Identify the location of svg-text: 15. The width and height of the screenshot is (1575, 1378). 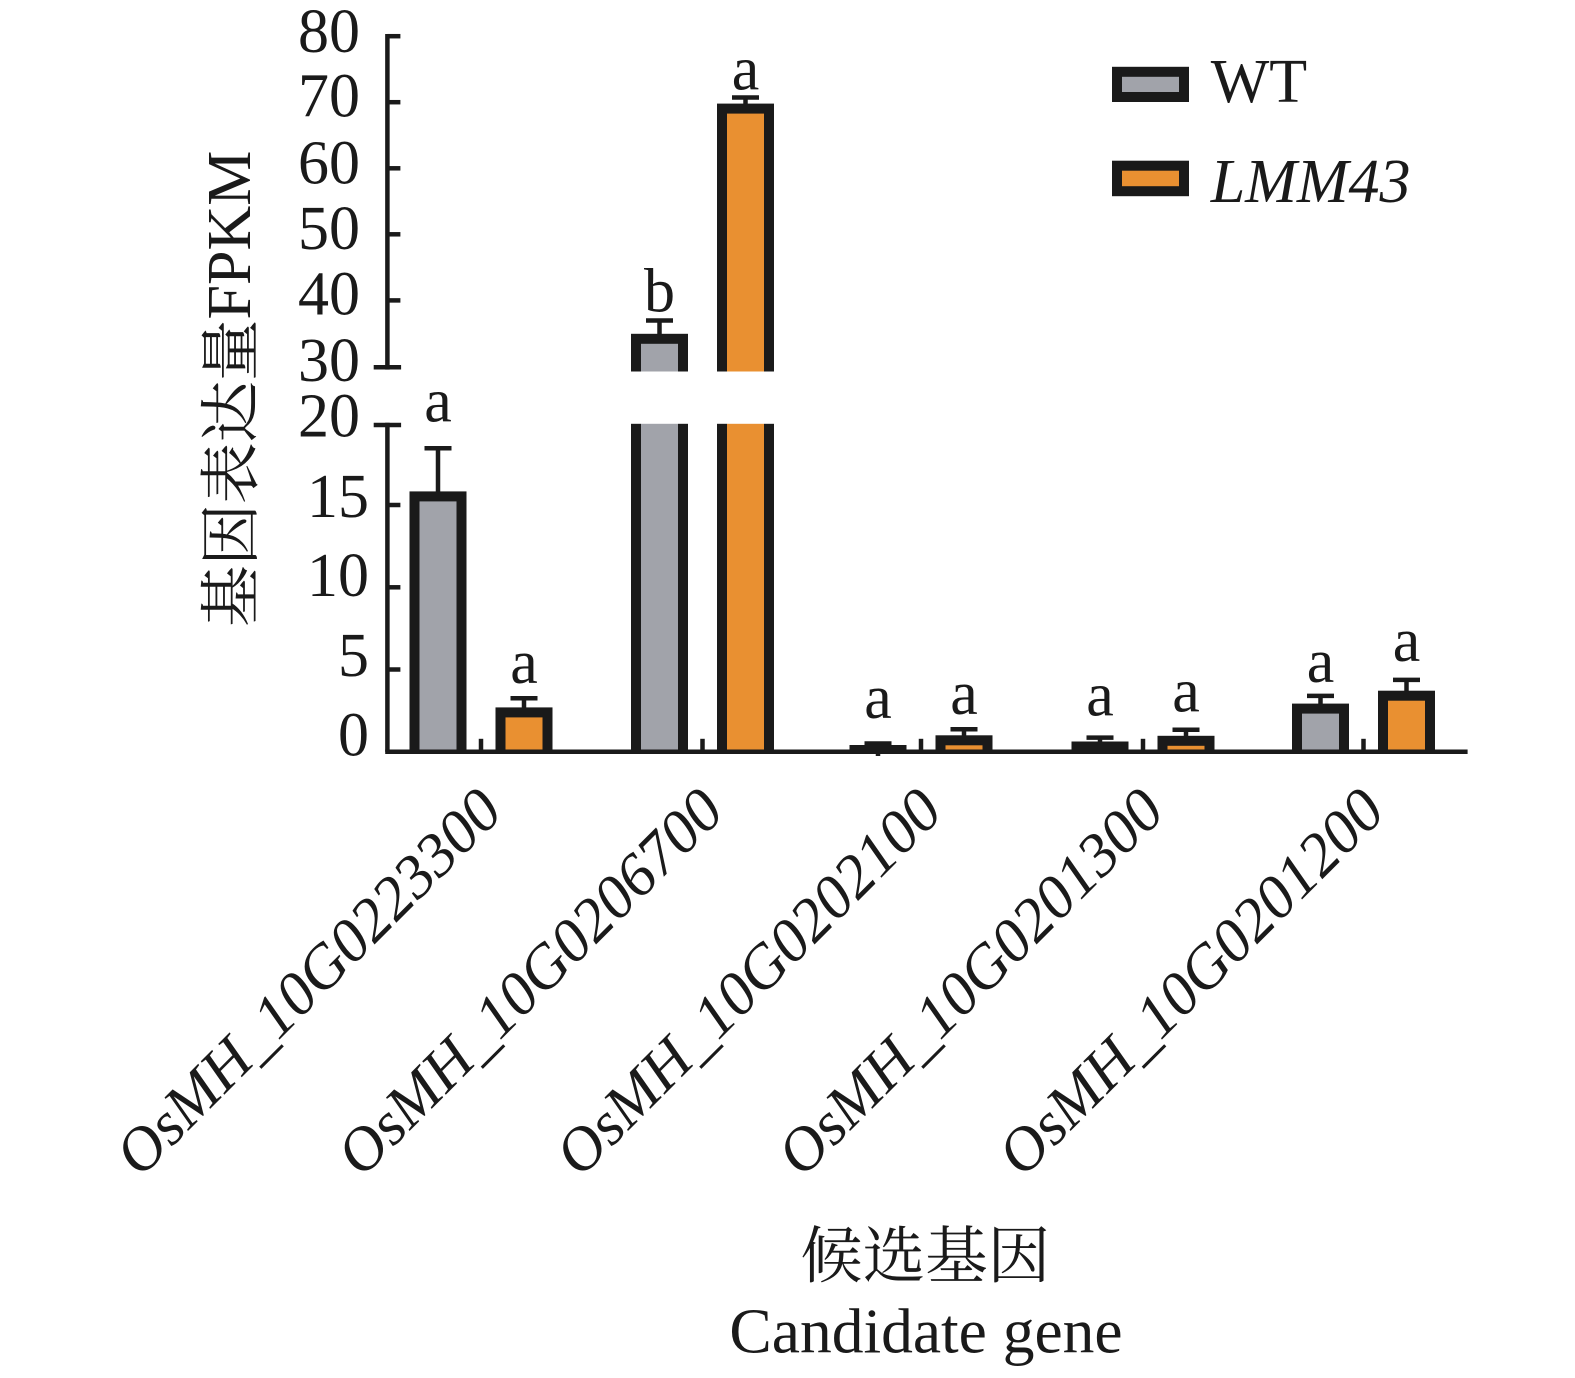
(338, 497).